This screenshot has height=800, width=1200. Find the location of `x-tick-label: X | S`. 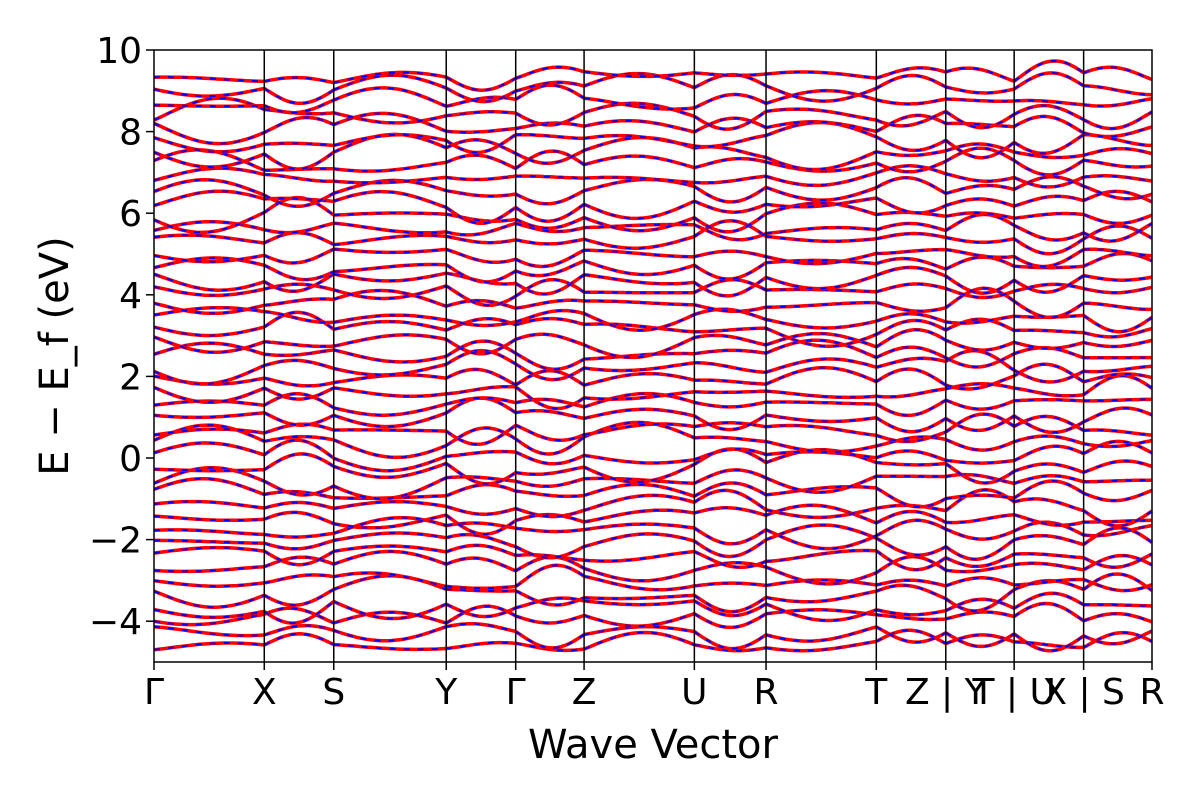

x-tick-label: X | S is located at coordinates (1083, 692).